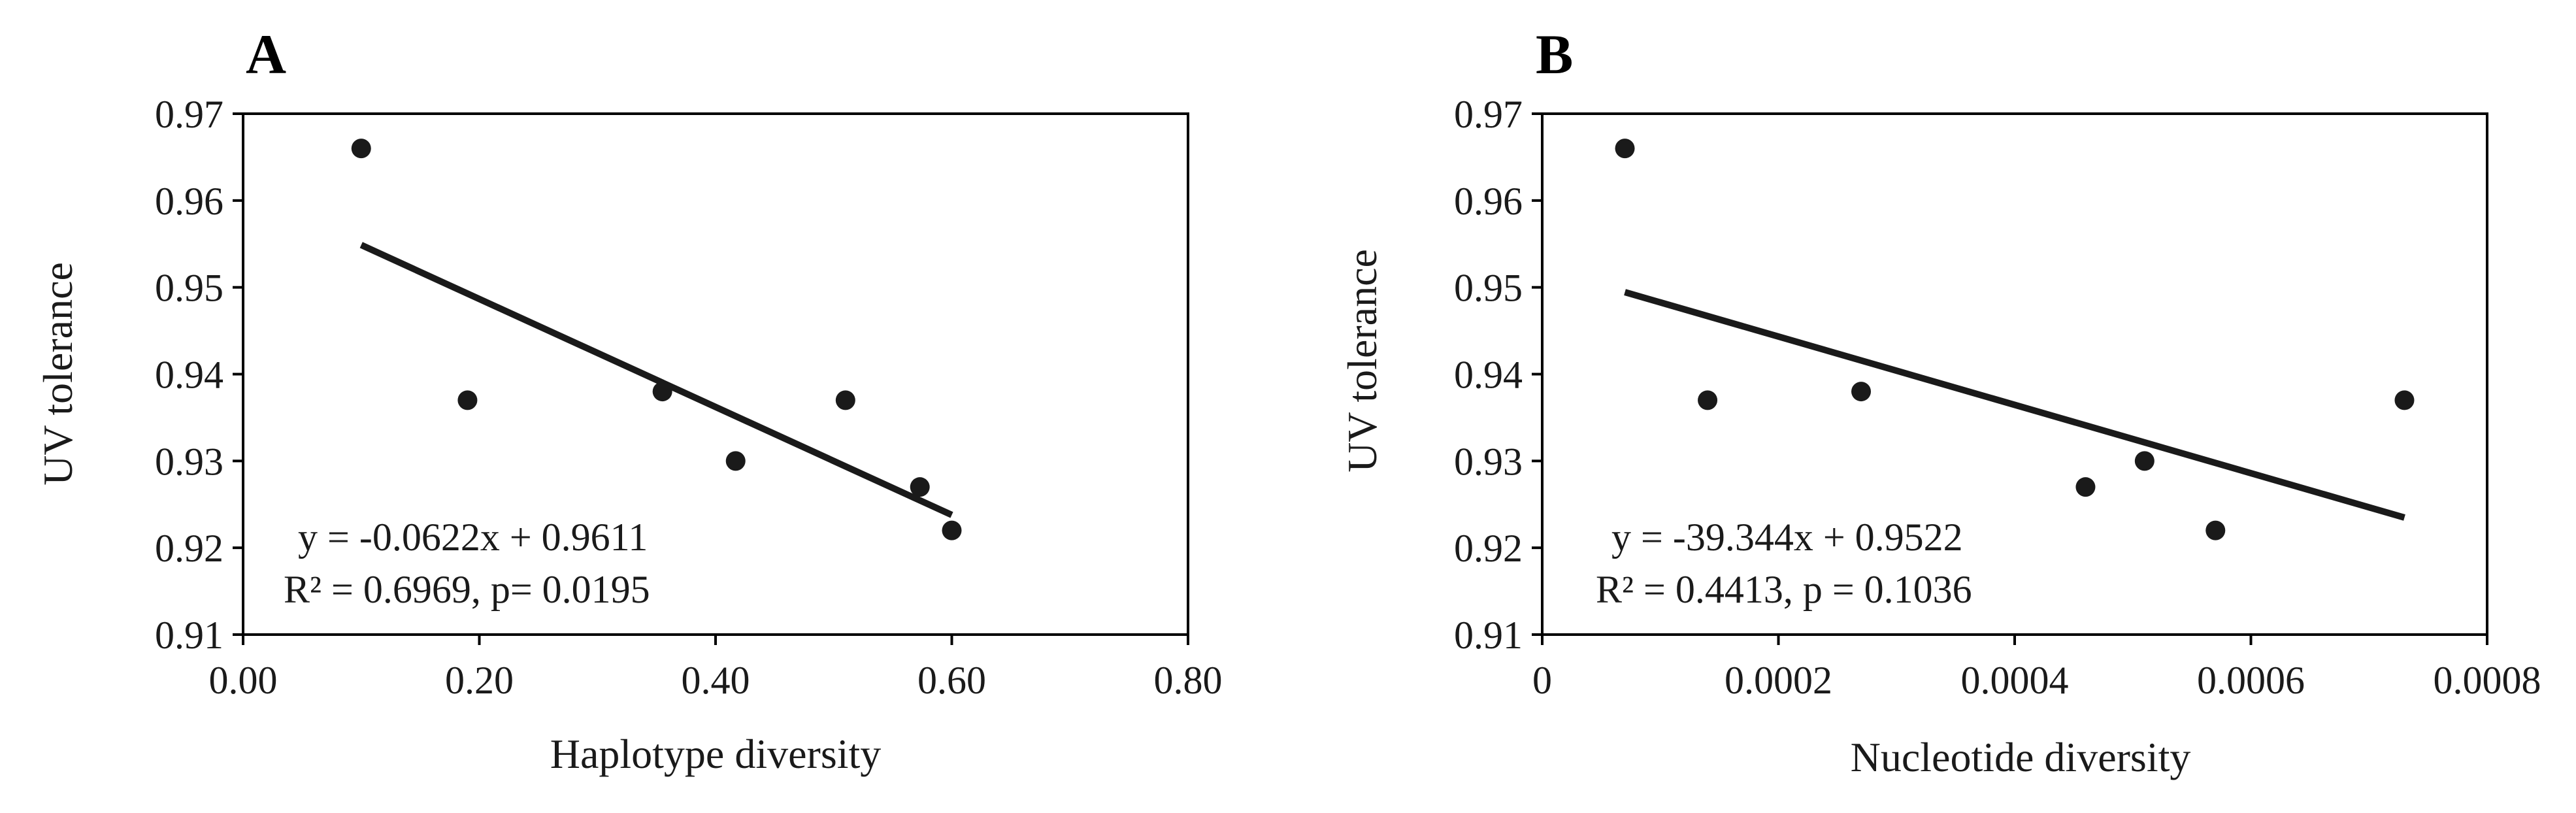 This screenshot has height=813, width=2576. I want to click on x-axis: 0 0.0002 0.0004 0.0006 0.0008, so click(2036, 668).